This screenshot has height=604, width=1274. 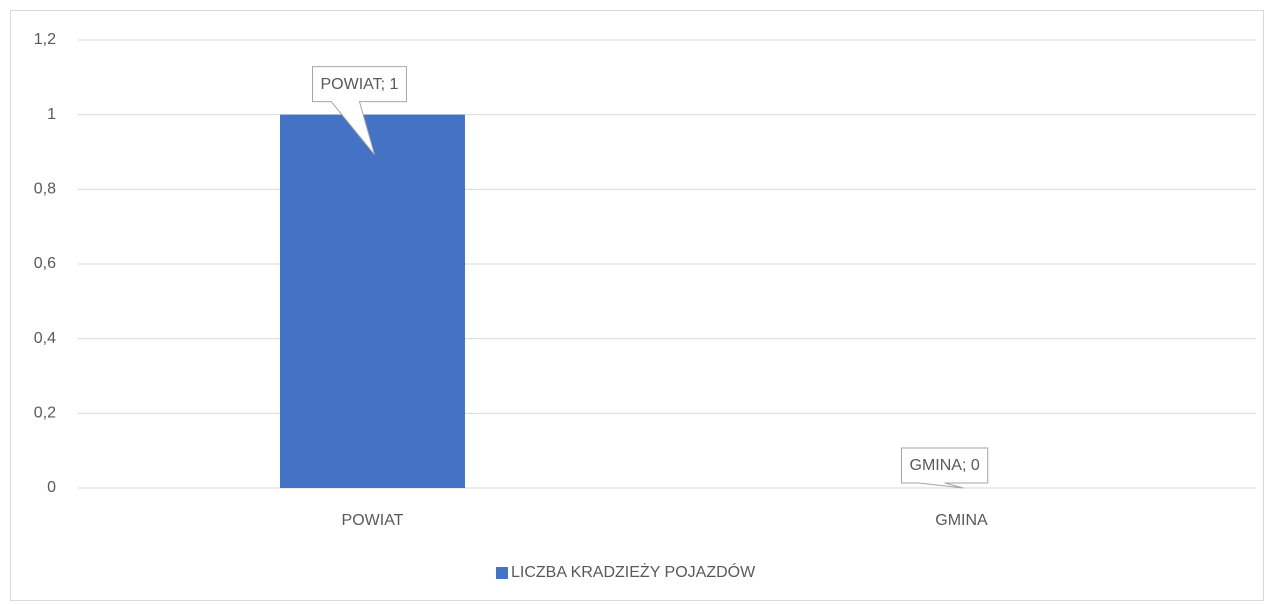 I want to click on x-tick-label: GMINA, so click(x=961, y=520).